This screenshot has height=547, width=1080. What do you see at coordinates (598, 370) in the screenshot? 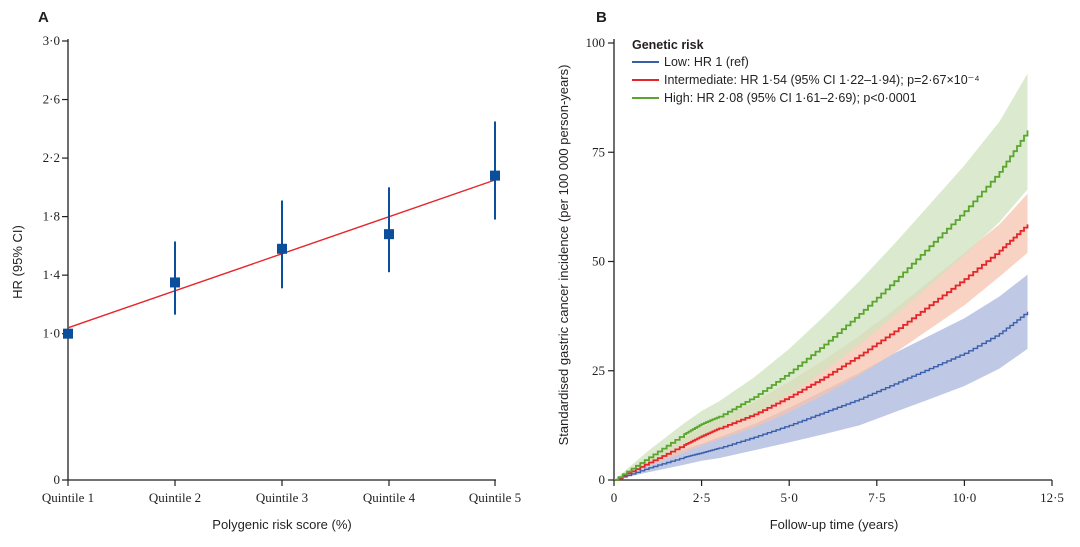
I see `y-tick-label: 25` at bounding box center [598, 370].